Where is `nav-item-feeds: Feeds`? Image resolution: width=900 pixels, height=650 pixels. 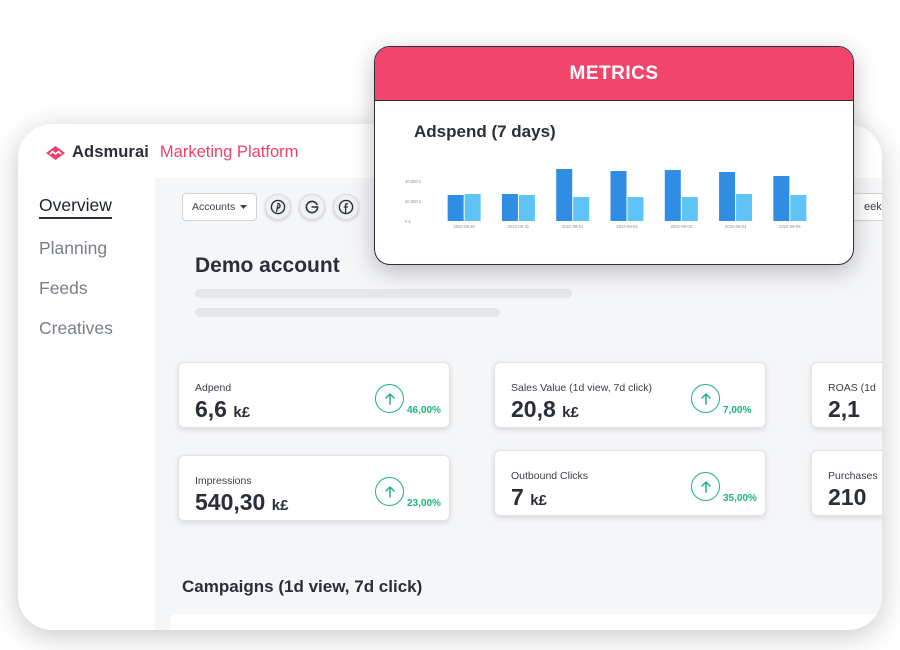
nav-item-feeds: Feeds is located at coordinates (63, 288).